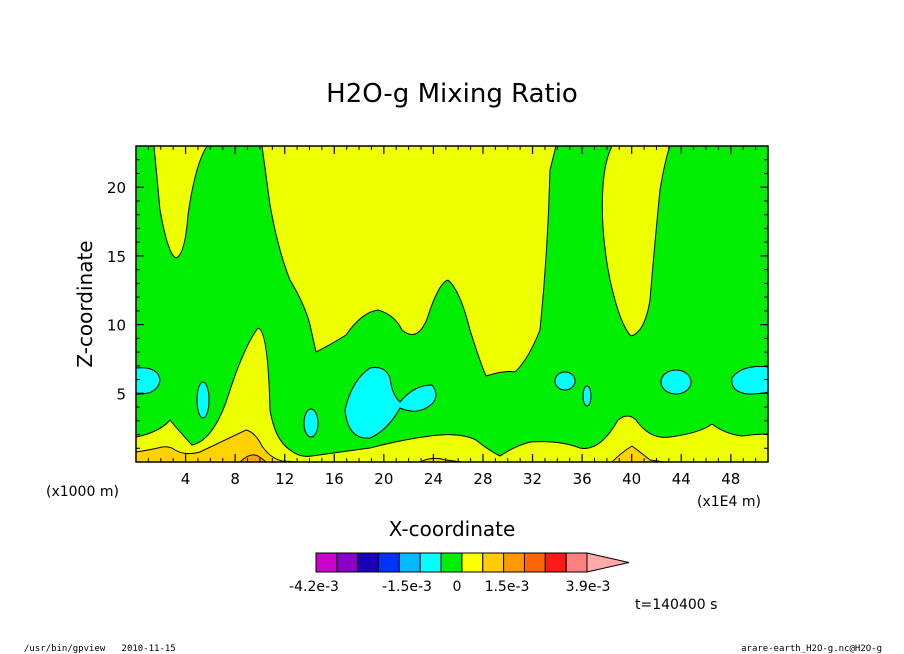 Image resolution: width=904 pixels, height=654 pixels. I want to click on colorbar-label: 3.9e-3, so click(588, 587).